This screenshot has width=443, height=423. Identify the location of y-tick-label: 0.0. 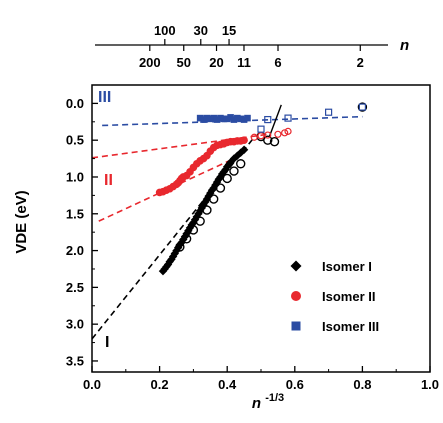
(75, 103).